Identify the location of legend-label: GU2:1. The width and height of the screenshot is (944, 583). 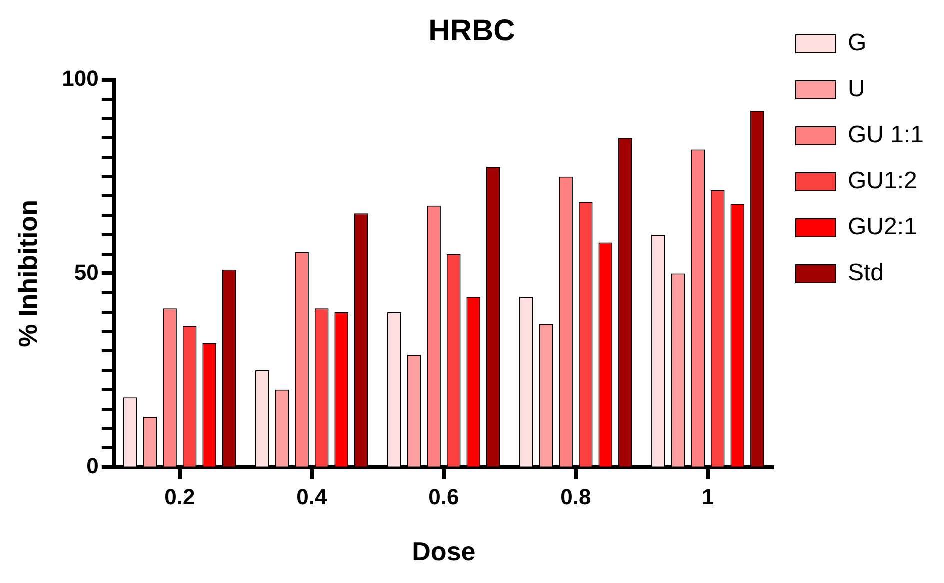
(883, 227).